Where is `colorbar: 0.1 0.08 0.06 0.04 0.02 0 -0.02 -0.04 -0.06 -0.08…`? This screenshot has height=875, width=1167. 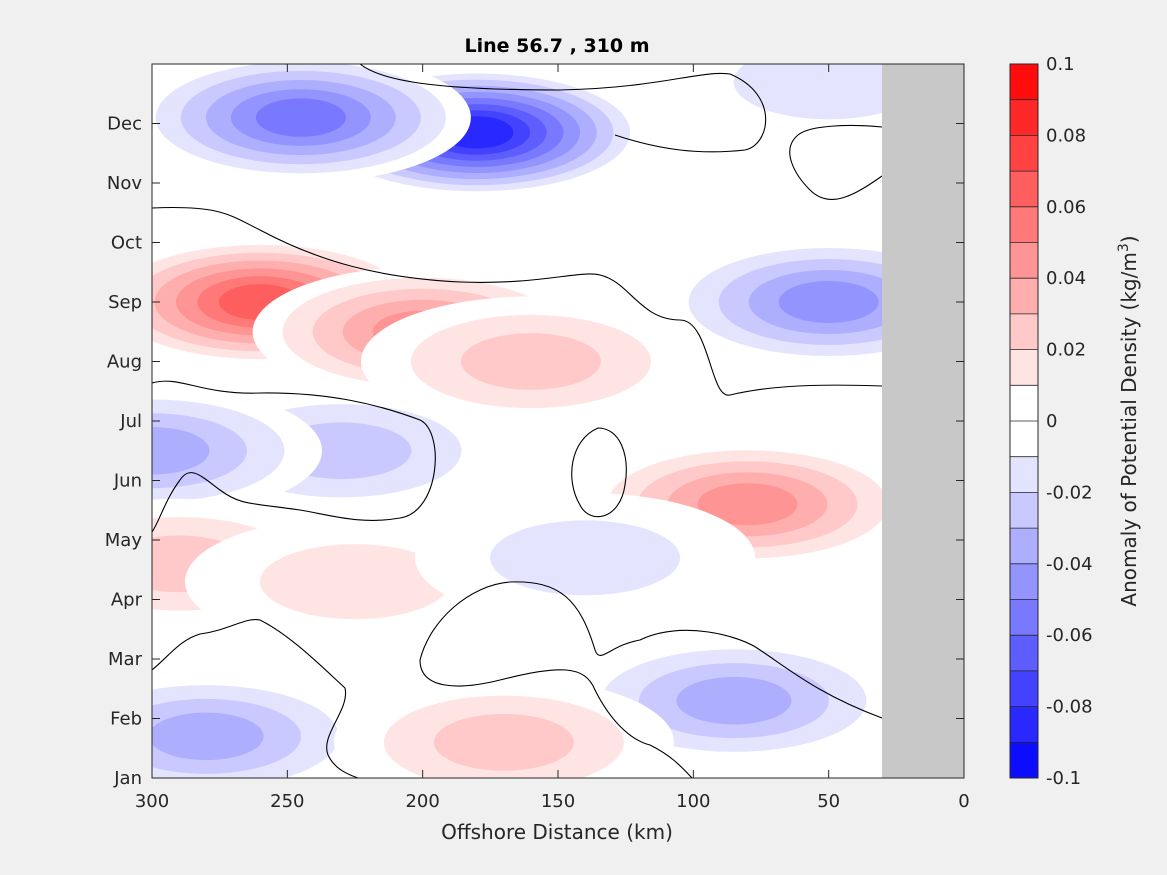
colorbar: 0.1 0.08 0.06 0.04 0.02 0 -0.02 -0.04 -0.06 -0.08… is located at coordinates (1051, 421).